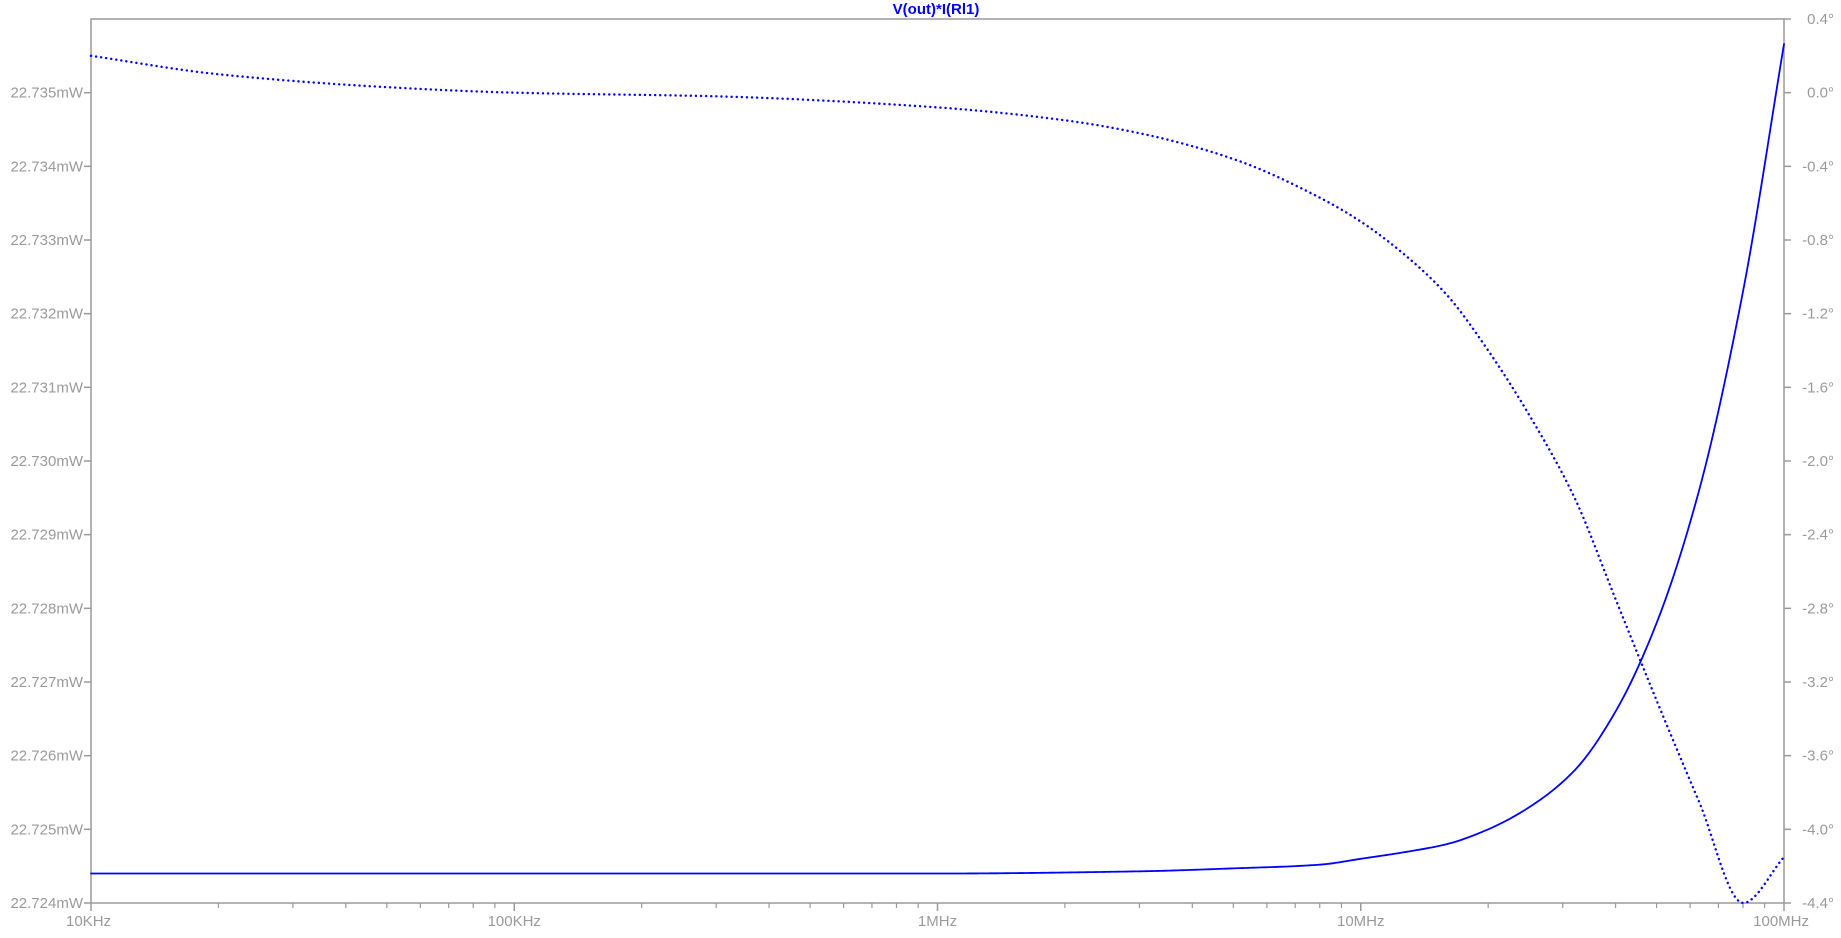 The width and height of the screenshot is (1841, 938). I want to click on x-tick-label: 1MHz, so click(937, 921).